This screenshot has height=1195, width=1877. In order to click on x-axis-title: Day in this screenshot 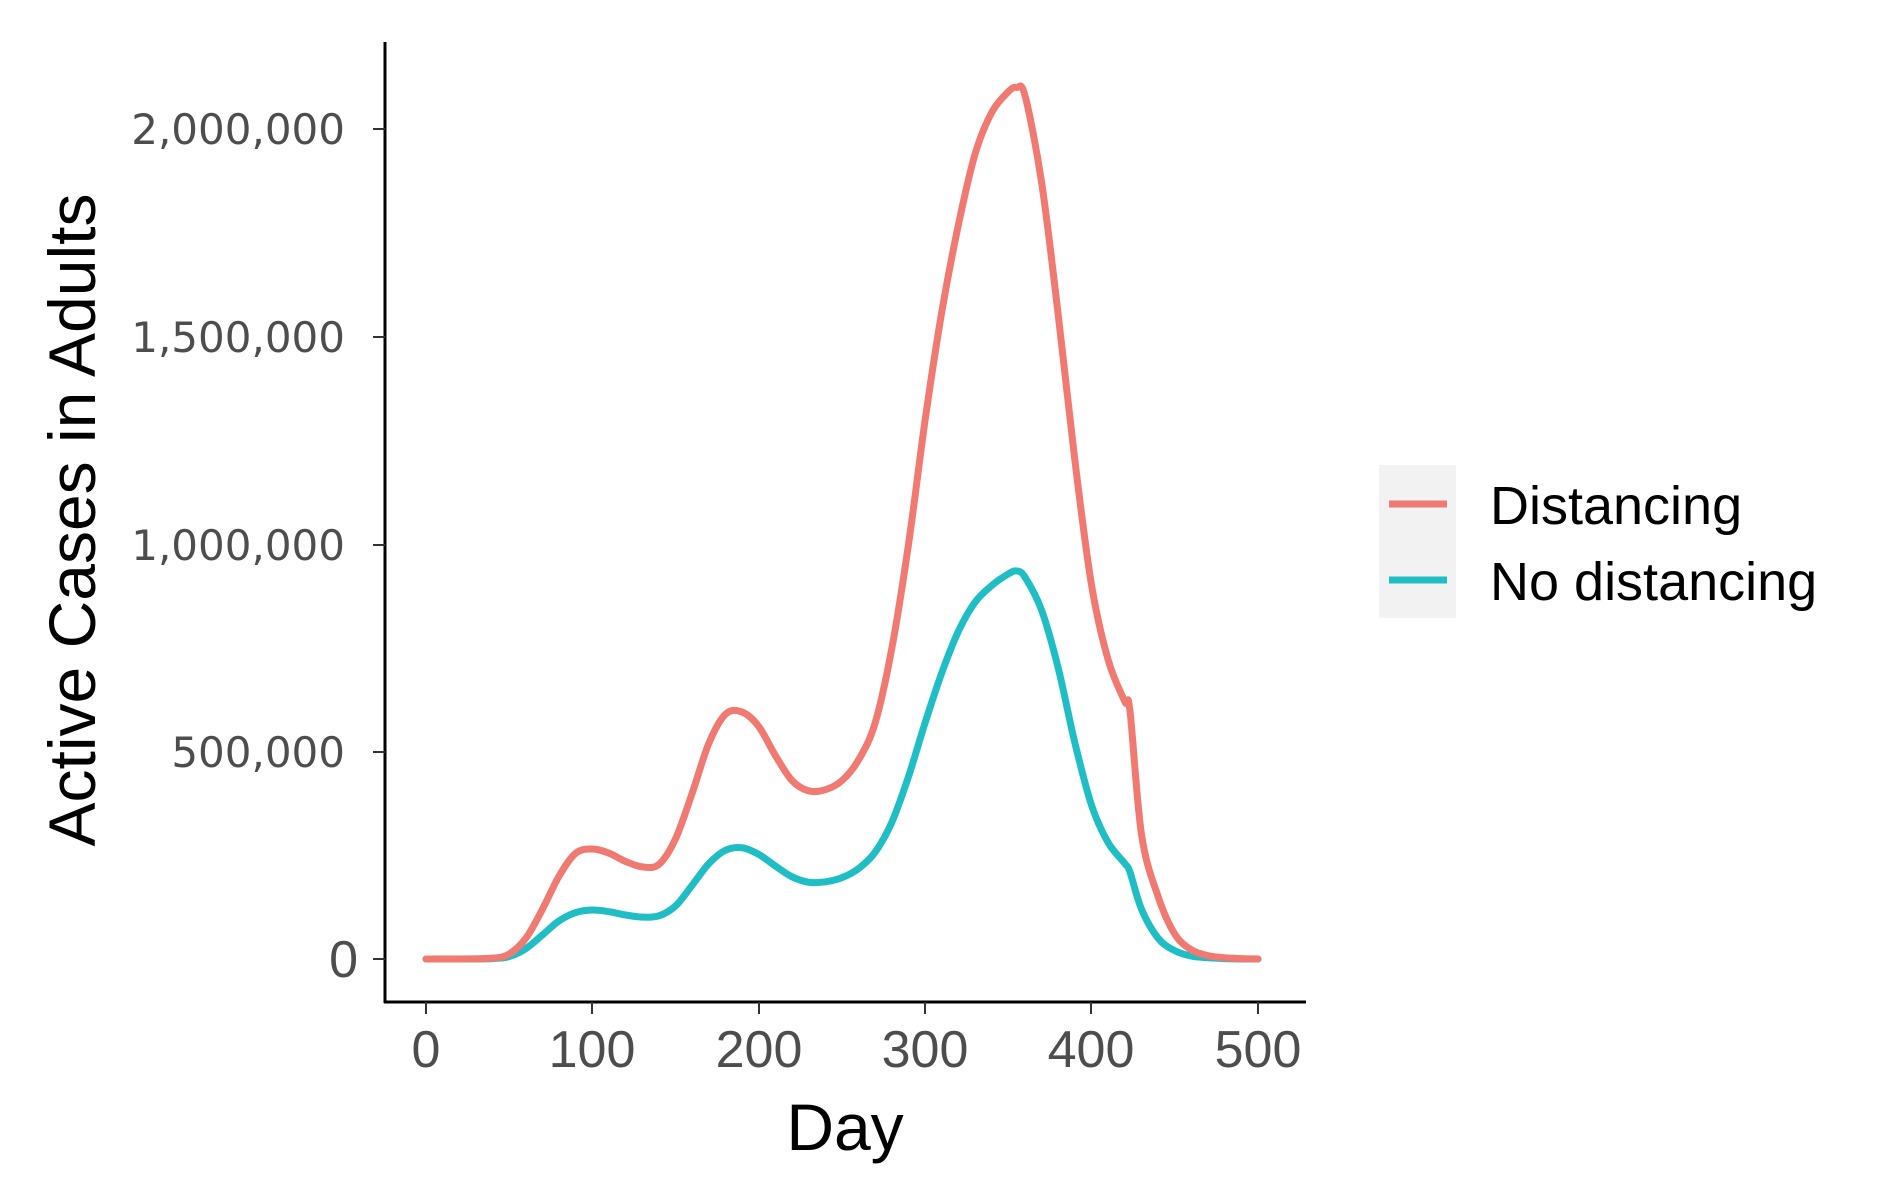, I will do `click(844, 1127)`.